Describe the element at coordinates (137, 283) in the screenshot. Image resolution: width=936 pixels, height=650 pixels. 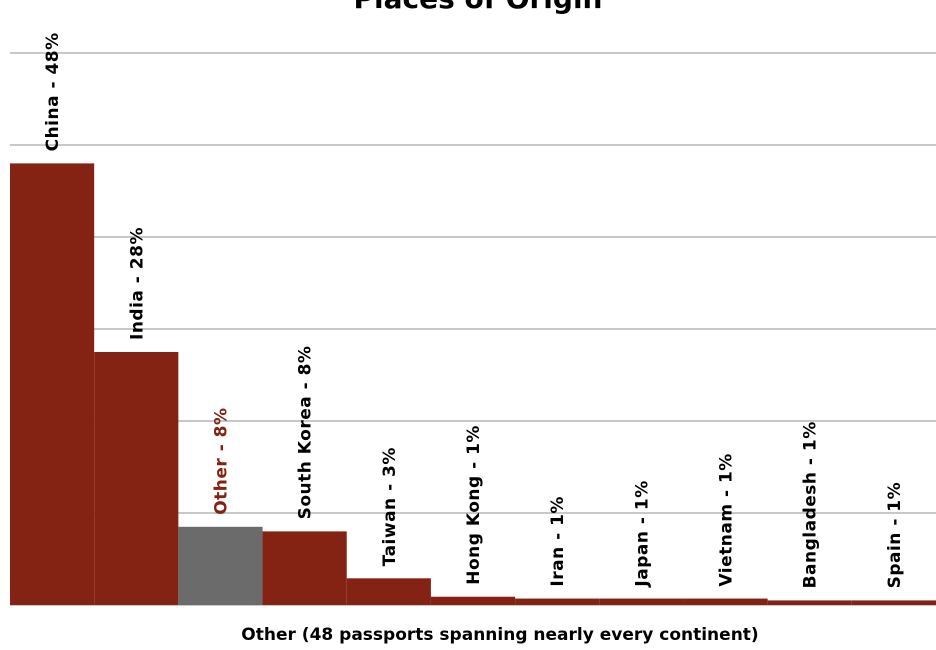
I see `bar-label-1: India - 28%` at that location.